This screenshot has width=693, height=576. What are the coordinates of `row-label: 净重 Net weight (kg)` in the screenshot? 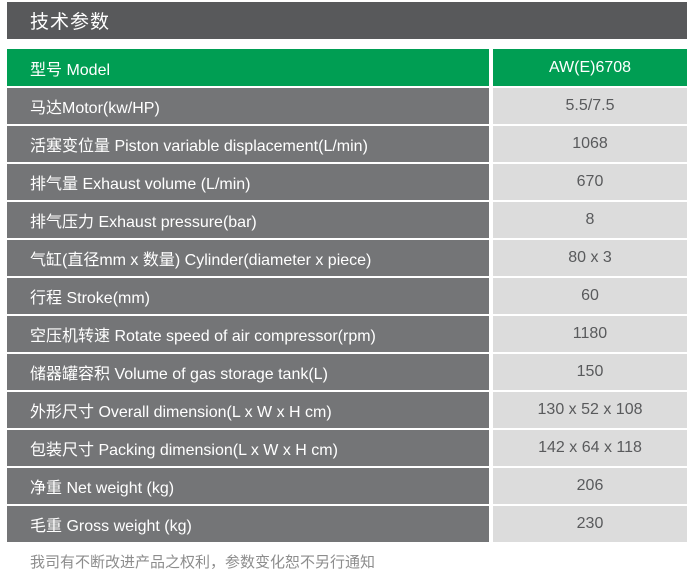 It's located at (248, 486).